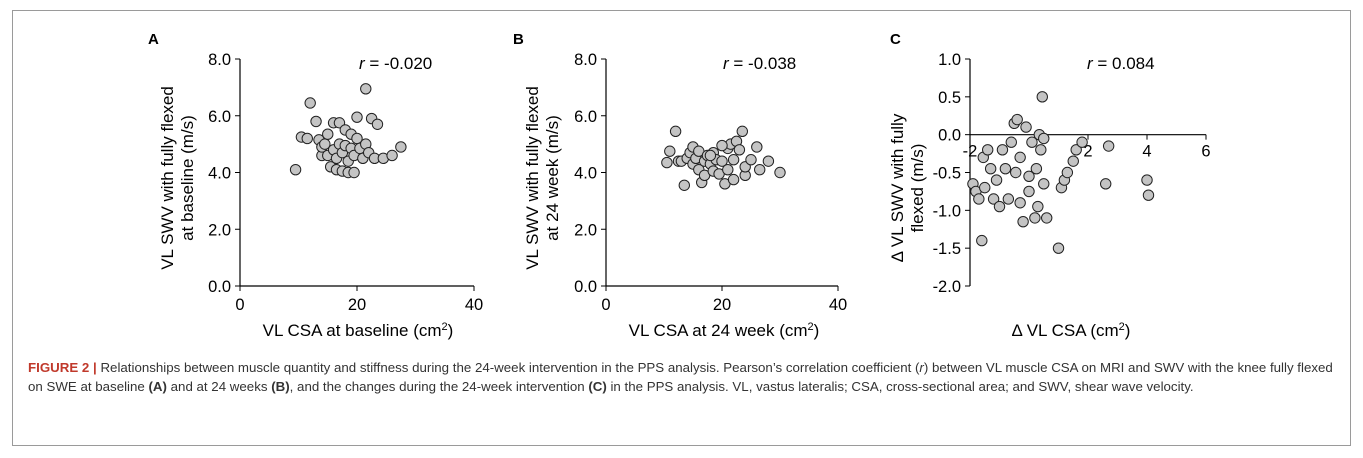  What do you see at coordinates (722, 305) in the screenshot?
I see `x-tick-label-b: 20` at bounding box center [722, 305].